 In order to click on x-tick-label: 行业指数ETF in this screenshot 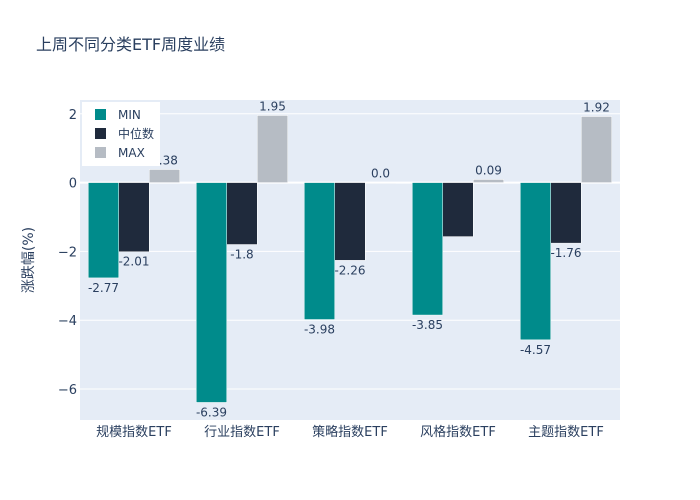, I will do `click(242, 432)`.